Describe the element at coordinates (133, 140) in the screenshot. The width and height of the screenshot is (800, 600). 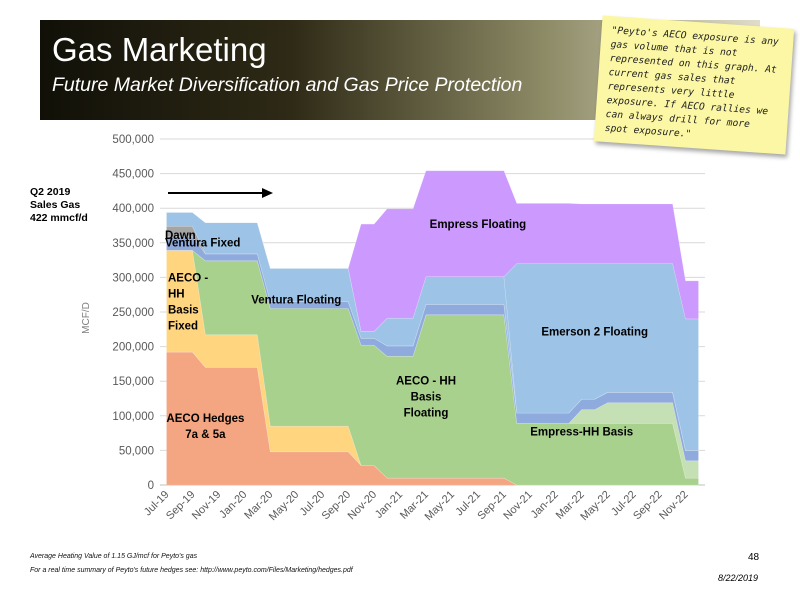
I see `y-tick-label: 500,000` at that location.